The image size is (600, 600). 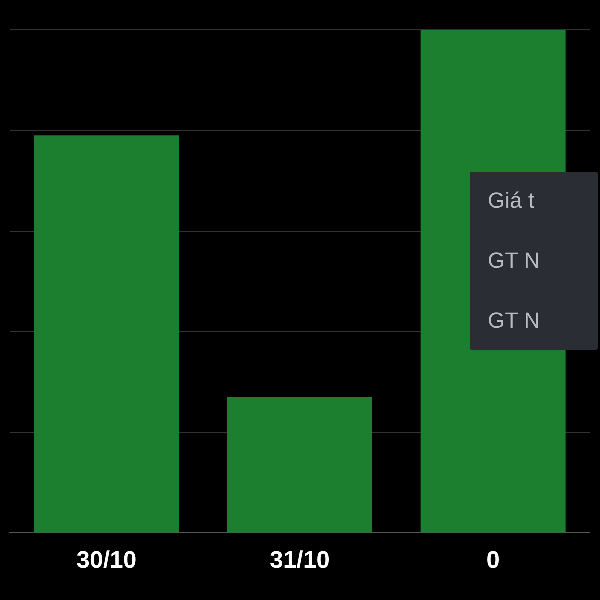 What do you see at coordinates (512, 201) in the screenshot?
I see `annotation: Giá t` at bounding box center [512, 201].